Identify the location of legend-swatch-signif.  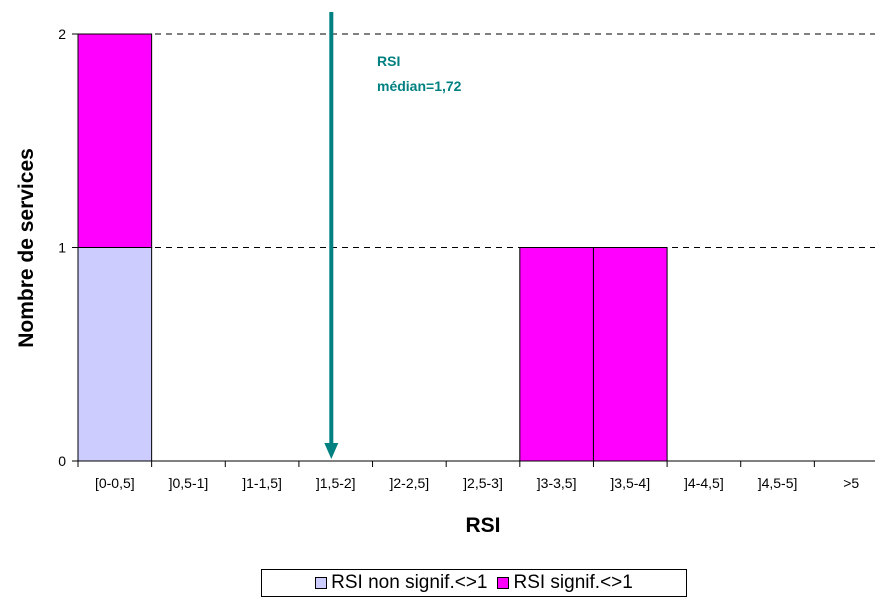
(503, 583).